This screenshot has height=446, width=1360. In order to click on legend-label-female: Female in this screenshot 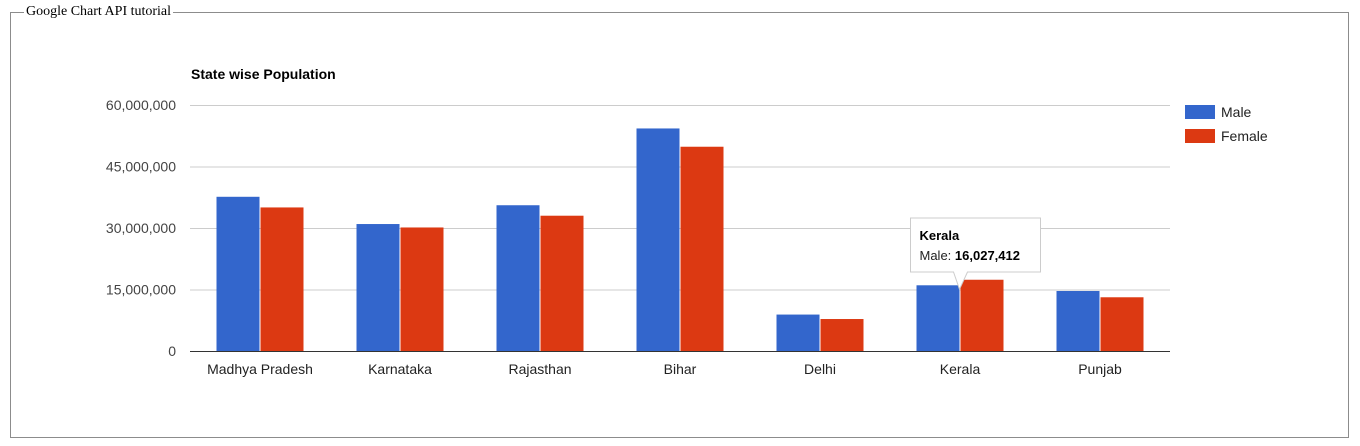, I will do `click(1244, 136)`.